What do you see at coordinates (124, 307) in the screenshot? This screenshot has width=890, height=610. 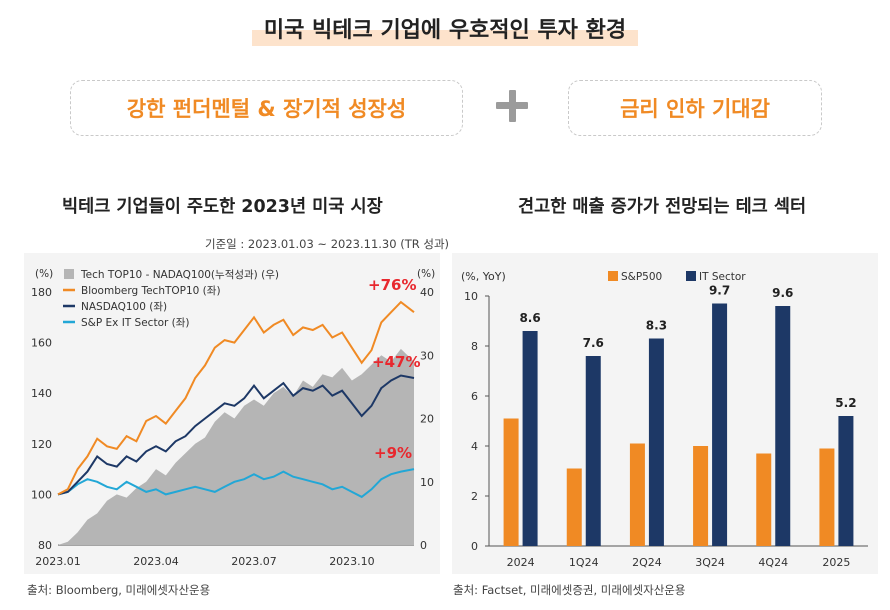 I see `legend-label: NASDAQ100 (좌)` at bounding box center [124, 307].